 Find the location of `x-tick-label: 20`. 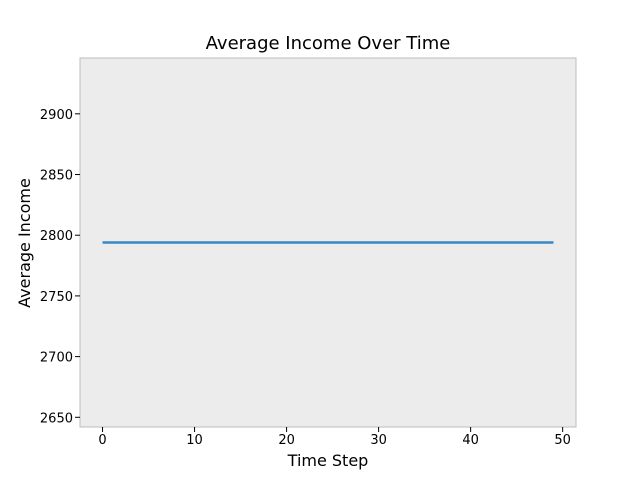

x-tick-label: 20 is located at coordinates (286, 440).